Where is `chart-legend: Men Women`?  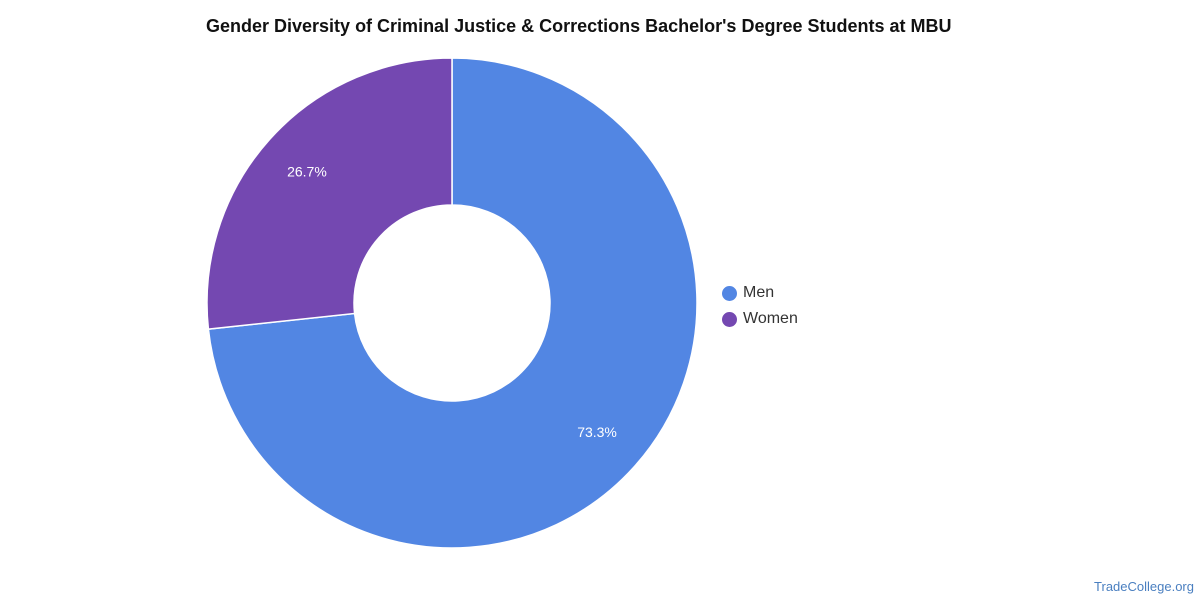 chart-legend: Men Women is located at coordinates (760, 306).